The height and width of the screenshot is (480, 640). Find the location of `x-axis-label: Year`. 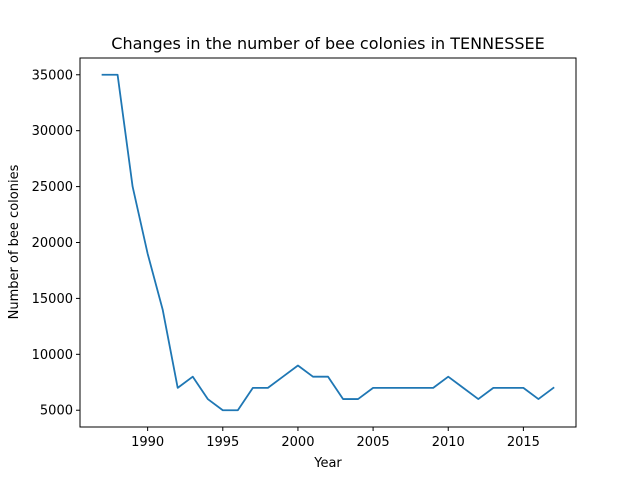

x-axis-label: Year is located at coordinates (327, 463).